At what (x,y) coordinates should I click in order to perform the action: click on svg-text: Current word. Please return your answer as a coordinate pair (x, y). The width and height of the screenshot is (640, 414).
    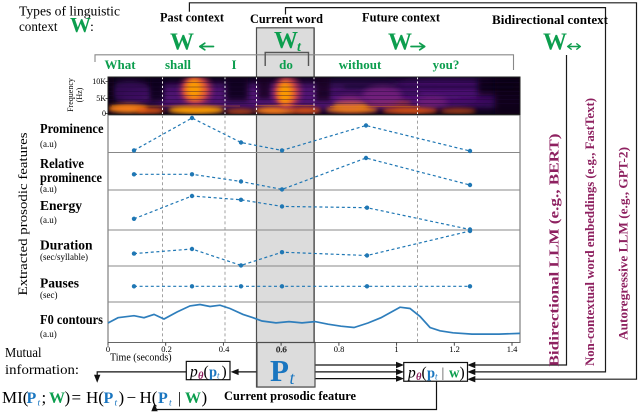
    Looking at the image, I should click on (287, 18).